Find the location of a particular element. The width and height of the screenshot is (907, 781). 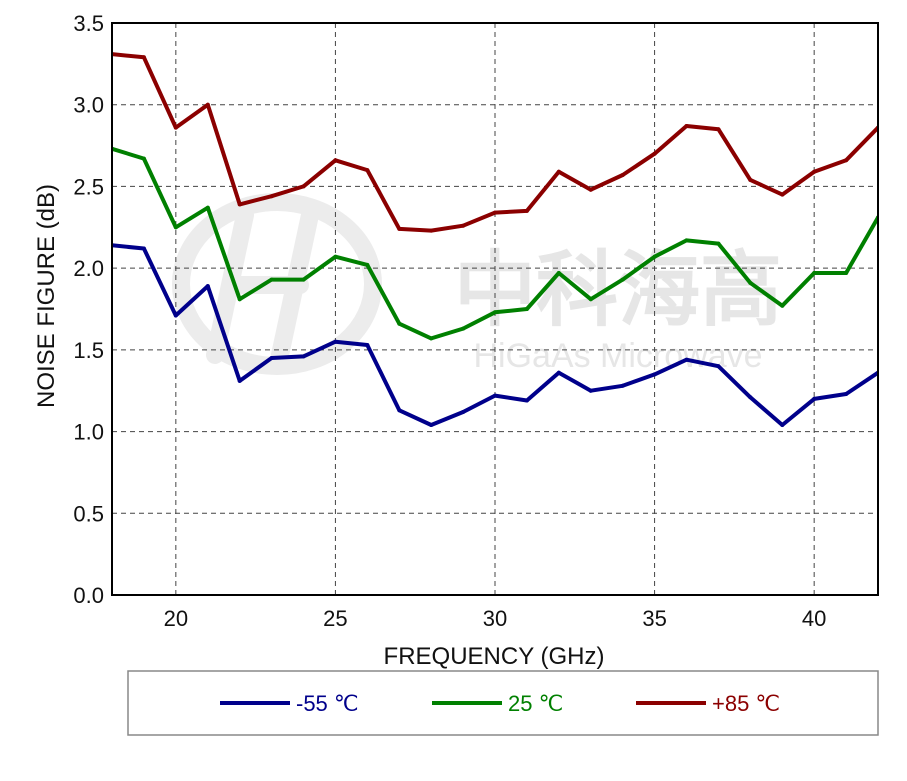

y-tick-label: 3.5 is located at coordinates (88, 23).